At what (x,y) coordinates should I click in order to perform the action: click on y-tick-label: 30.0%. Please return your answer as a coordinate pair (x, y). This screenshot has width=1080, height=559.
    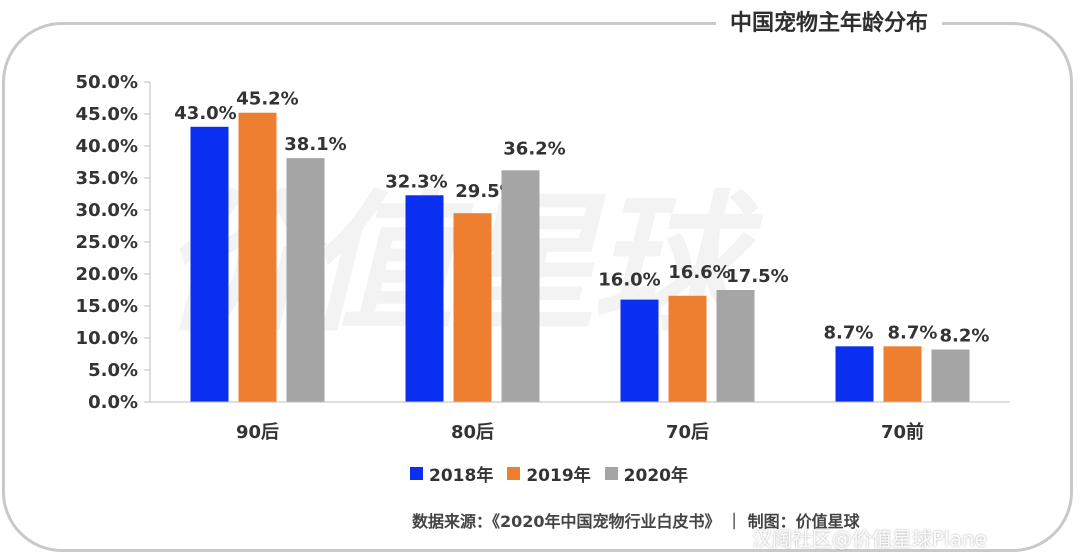
    Looking at the image, I should click on (107, 210).